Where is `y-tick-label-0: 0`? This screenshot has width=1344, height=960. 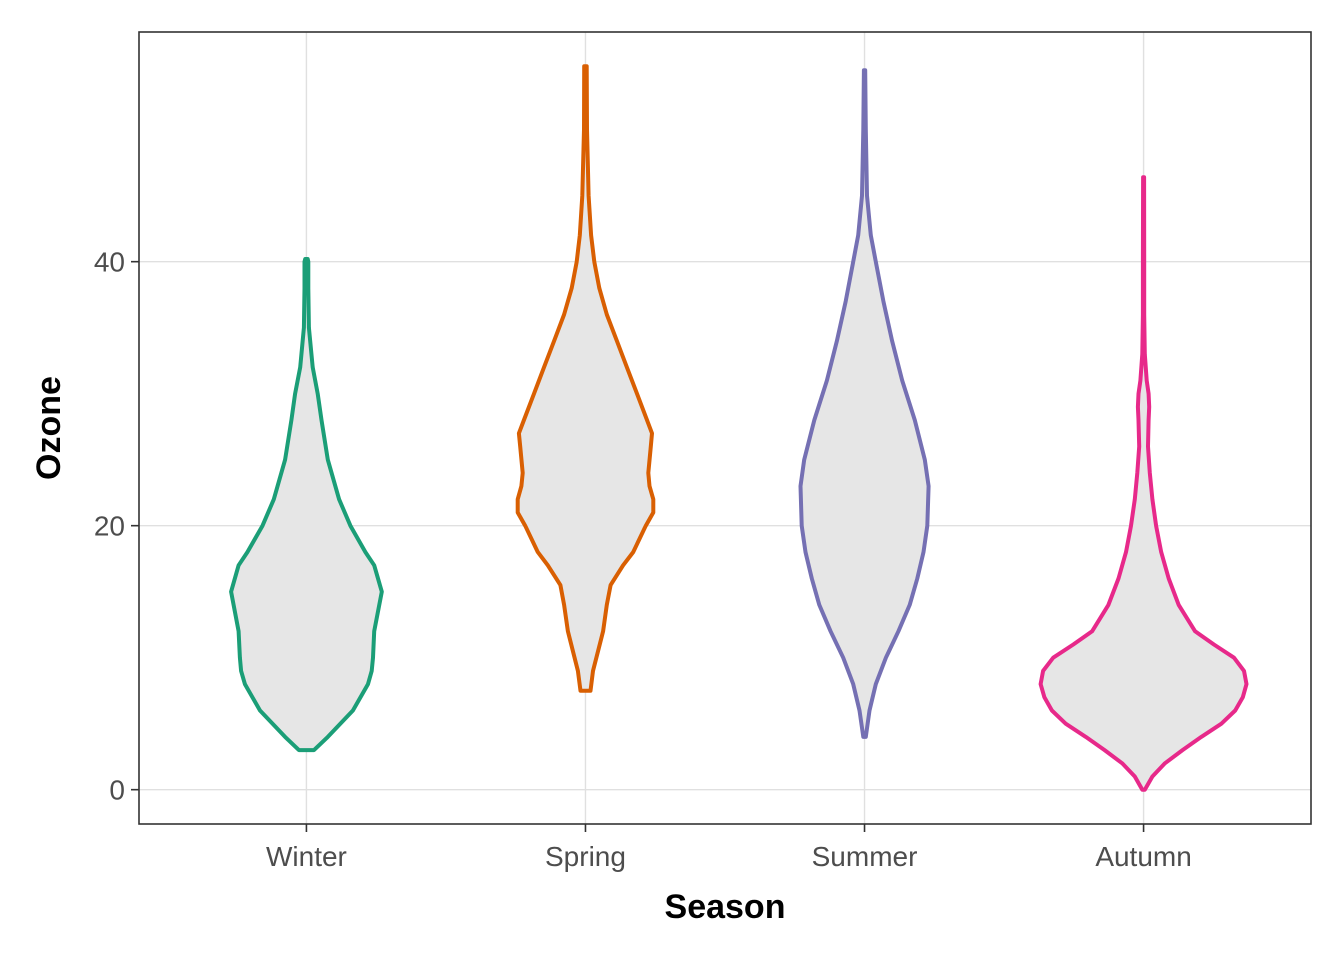 y-tick-label-0: 0 is located at coordinates (117, 790).